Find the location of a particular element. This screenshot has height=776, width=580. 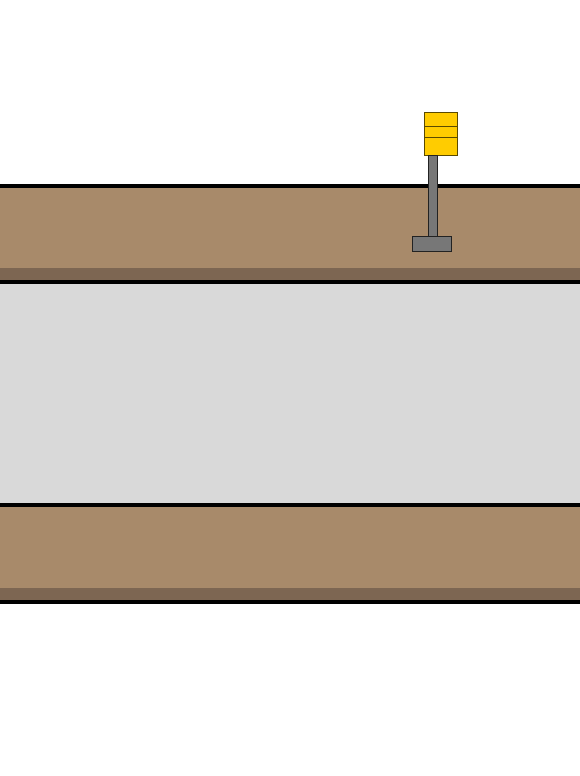

sign-base is located at coordinates (432, 244).